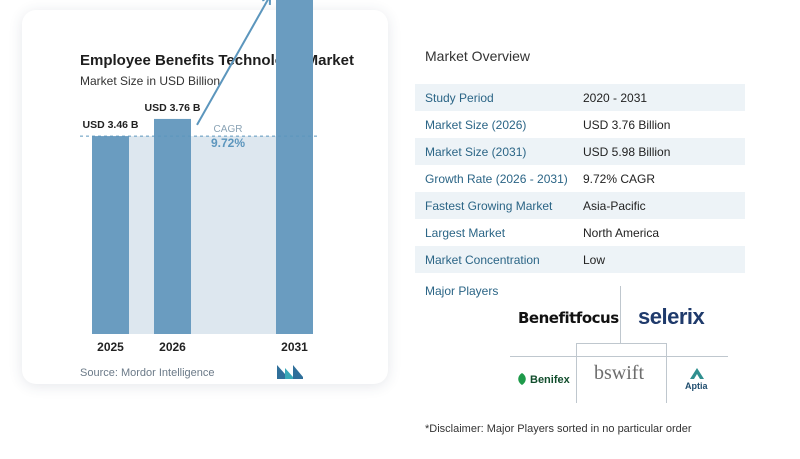  Describe the element at coordinates (621, 232) in the screenshot. I see `overview-row-value: North America` at that location.